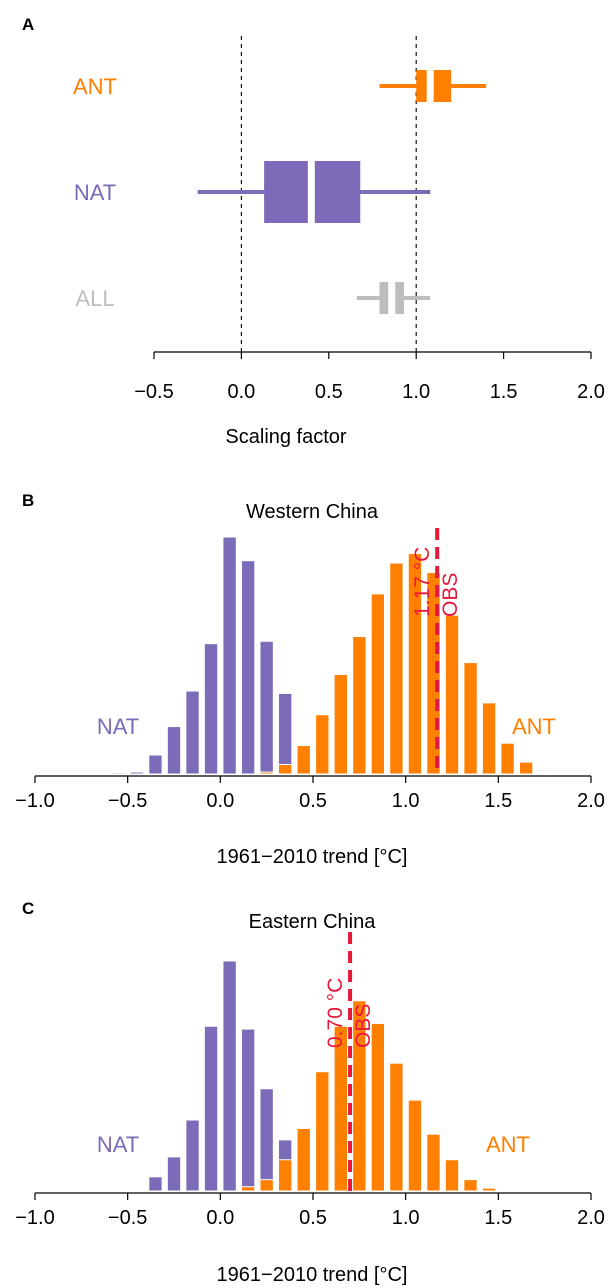 This screenshot has height=1288, width=609. Describe the element at coordinates (422, 582) in the screenshot. I see `panel-b-obs-value: 1.17 °C` at that location.